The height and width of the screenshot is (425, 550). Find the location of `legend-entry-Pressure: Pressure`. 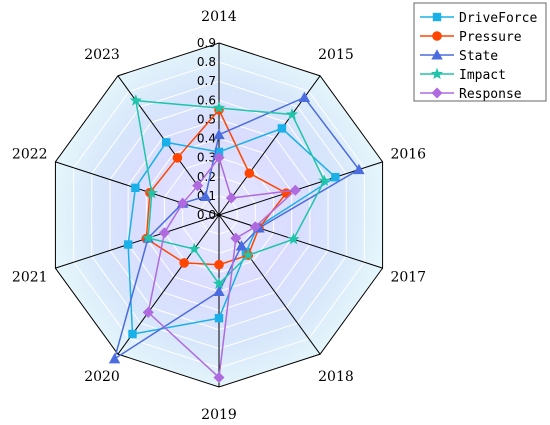

legend-entry-Pressure: Pressure is located at coordinates (471, 37).